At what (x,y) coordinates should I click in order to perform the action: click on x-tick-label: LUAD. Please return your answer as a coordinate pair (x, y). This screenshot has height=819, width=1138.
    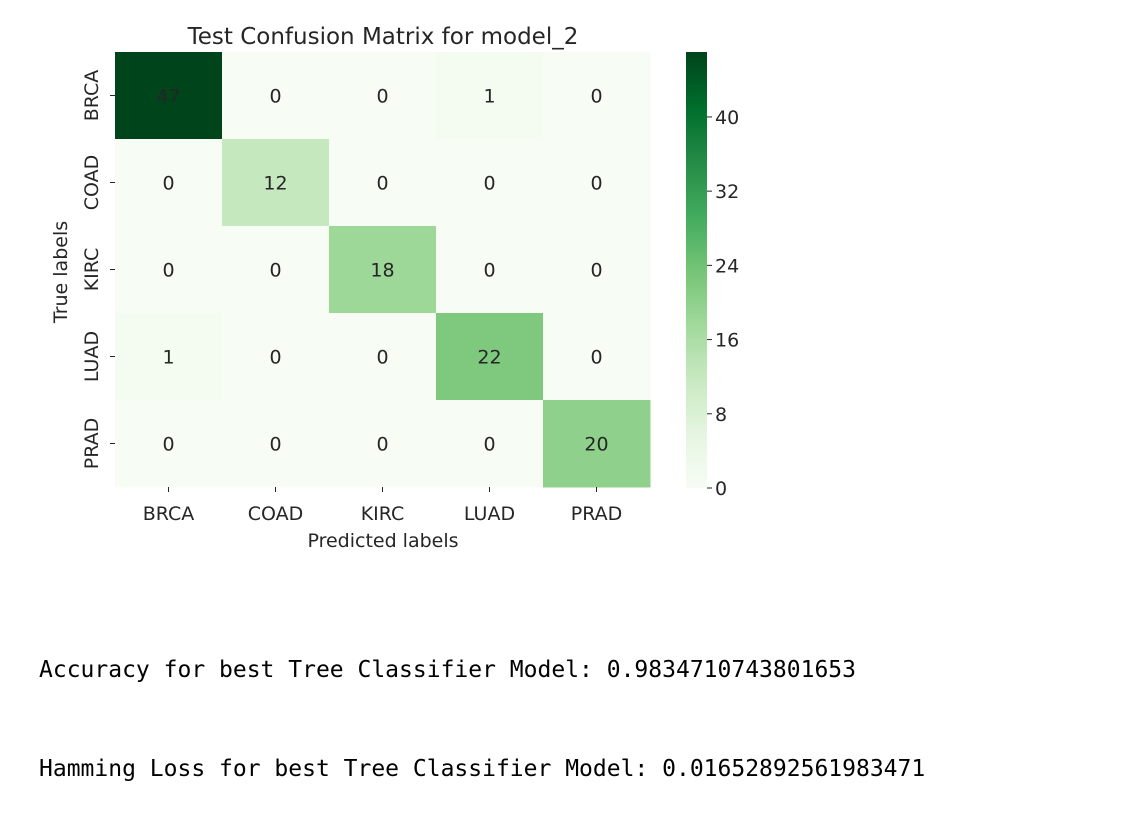
    Looking at the image, I should click on (489, 514).